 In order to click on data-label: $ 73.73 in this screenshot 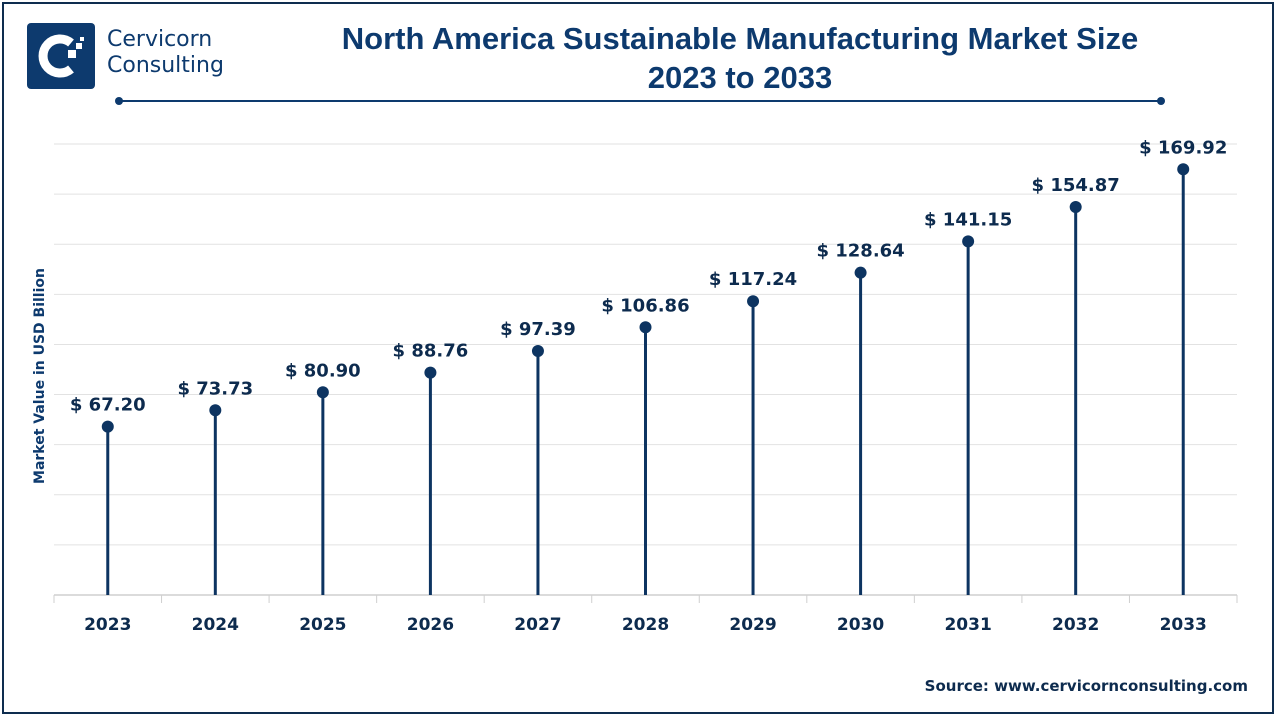, I will do `click(215, 388)`.